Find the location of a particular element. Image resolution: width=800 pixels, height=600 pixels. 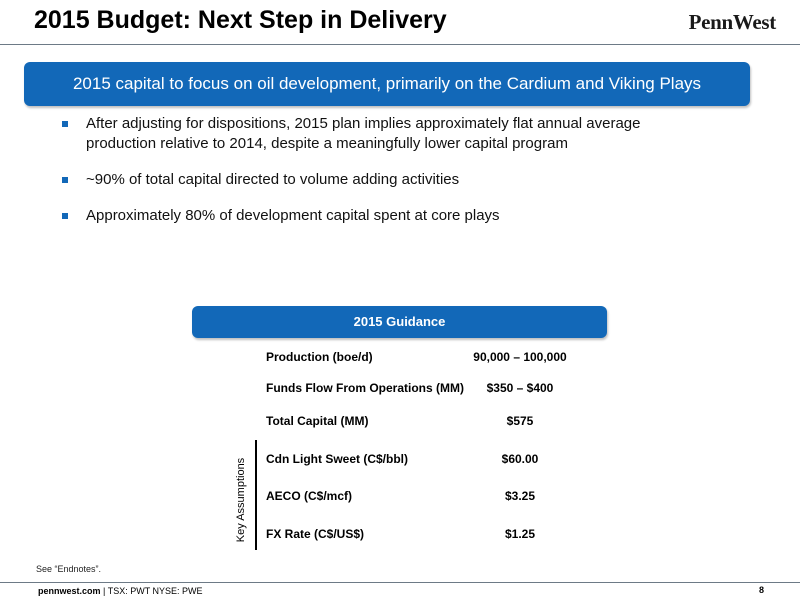

guidance-row-value: 90,000 – 100,000 is located at coordinates (520, 357).